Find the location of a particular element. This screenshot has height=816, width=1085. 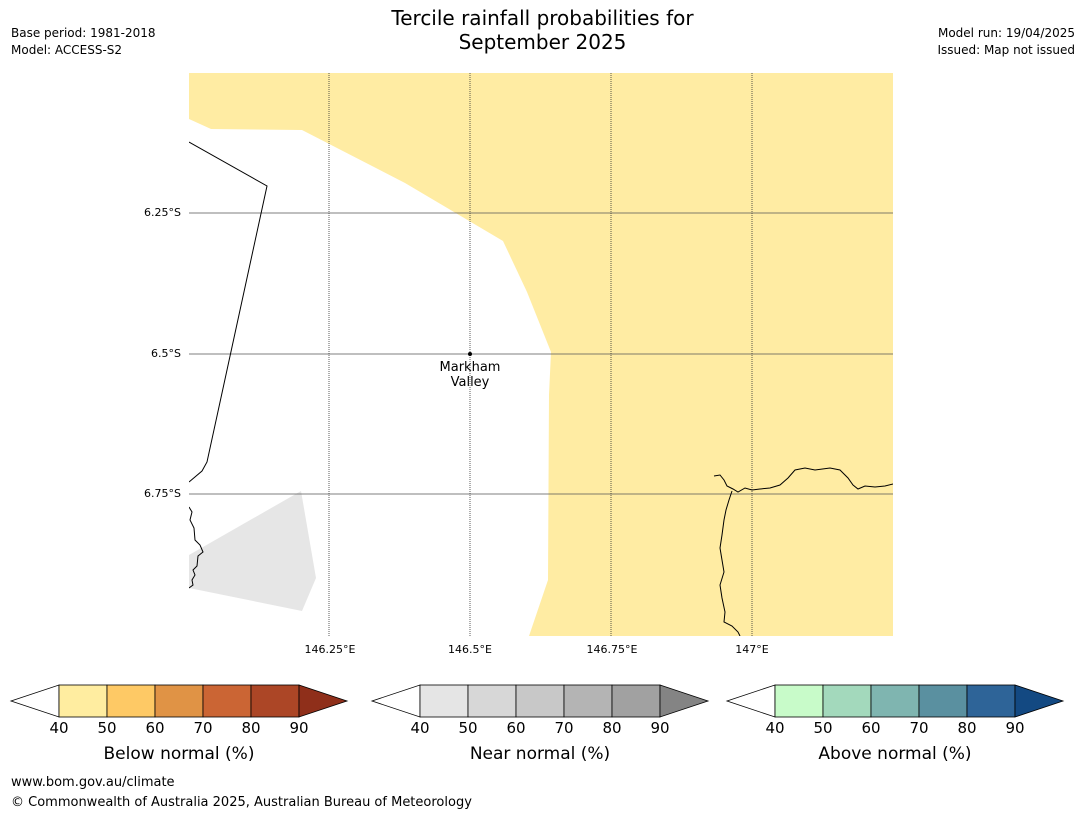

footer-url: www.bom.gov.au/climate is located at coordinates (93, 782).